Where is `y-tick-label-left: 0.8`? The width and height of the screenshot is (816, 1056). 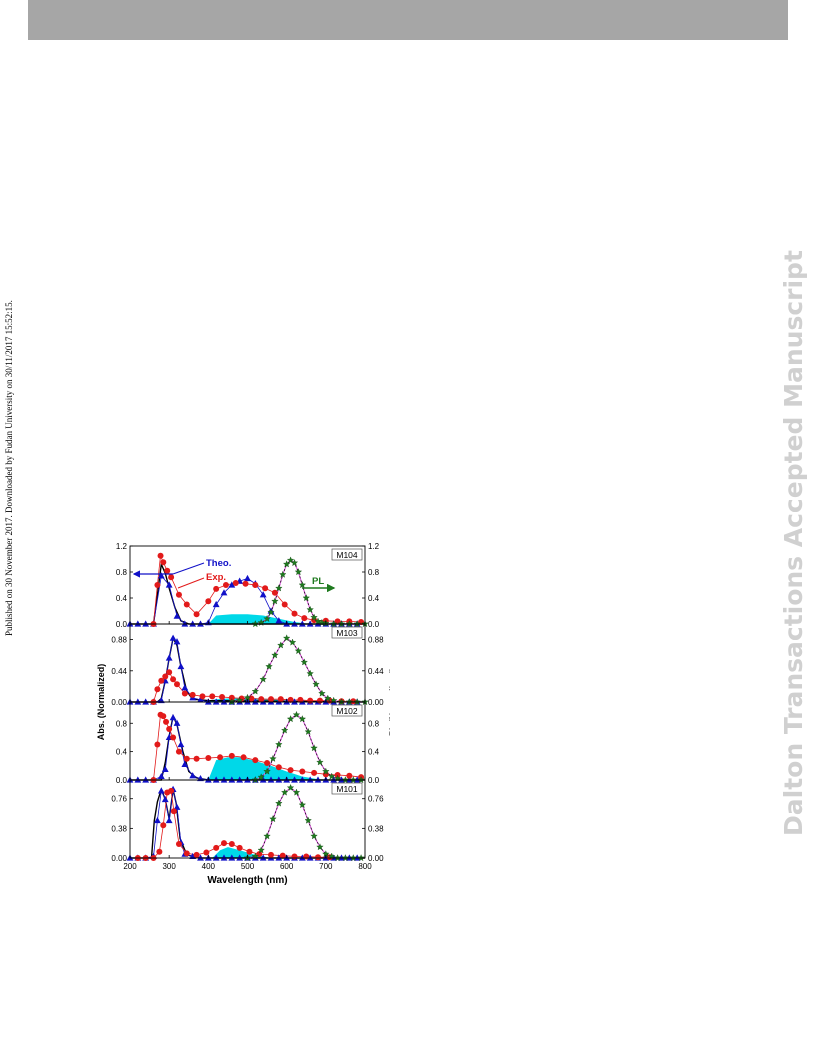 y-tick-label-left: 0.8 is located at coordinates (122, 572).